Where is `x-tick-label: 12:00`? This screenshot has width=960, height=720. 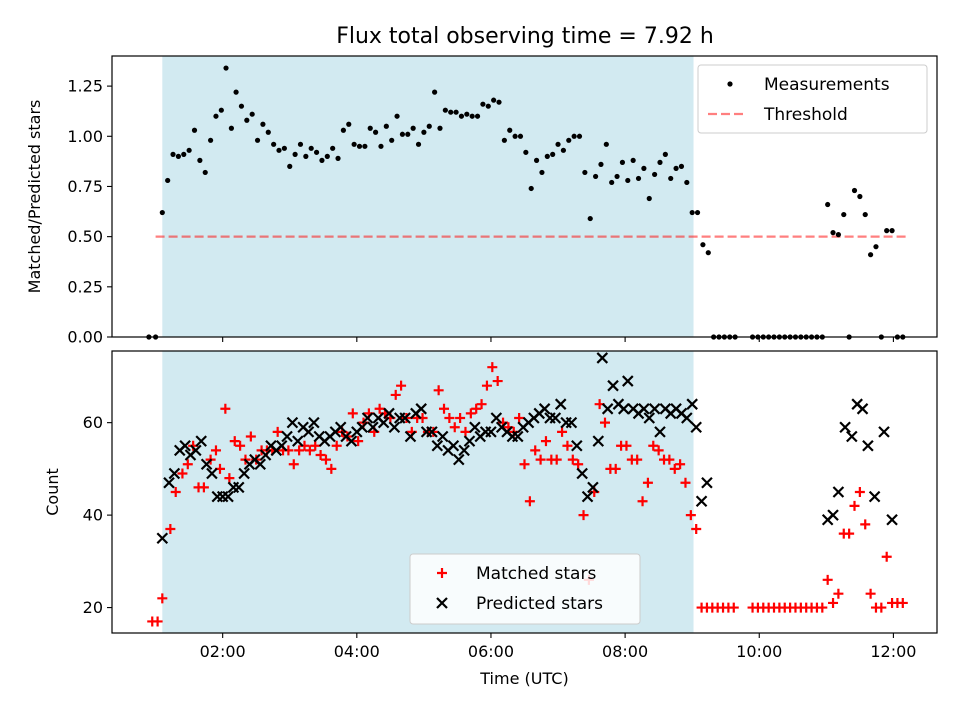 x-tick-label: 12:00 is located at coordinates (893, 651).